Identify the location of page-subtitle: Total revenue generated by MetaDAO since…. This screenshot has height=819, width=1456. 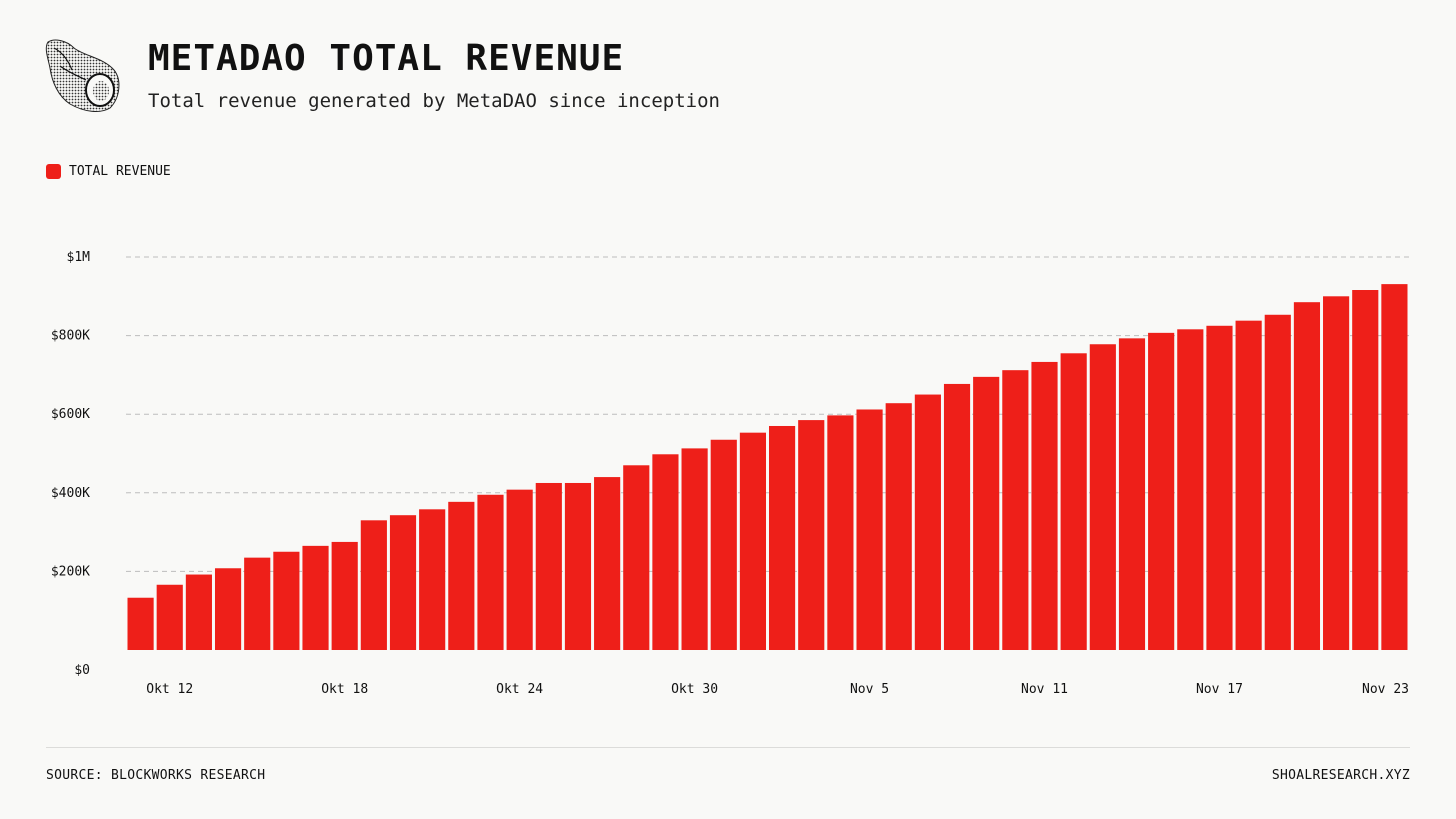
(434, 101).